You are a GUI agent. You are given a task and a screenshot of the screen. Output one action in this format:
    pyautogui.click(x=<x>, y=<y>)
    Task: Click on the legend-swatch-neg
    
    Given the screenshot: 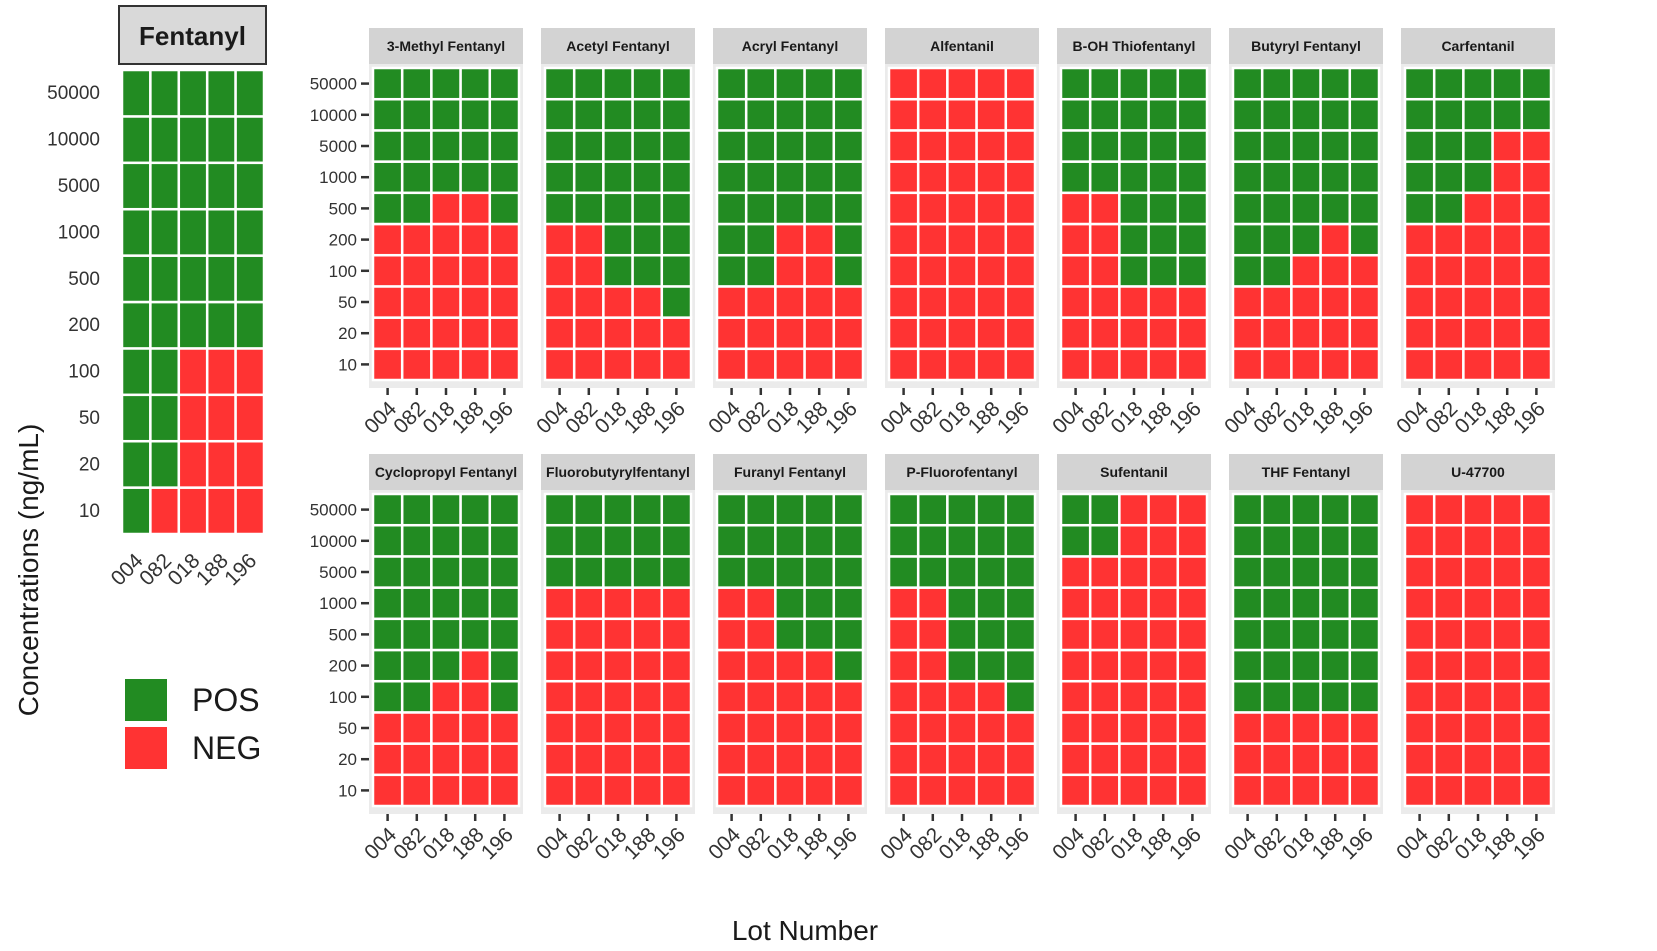 What is the action you would take?
    pyautogui.click(x=146, y=748)
    